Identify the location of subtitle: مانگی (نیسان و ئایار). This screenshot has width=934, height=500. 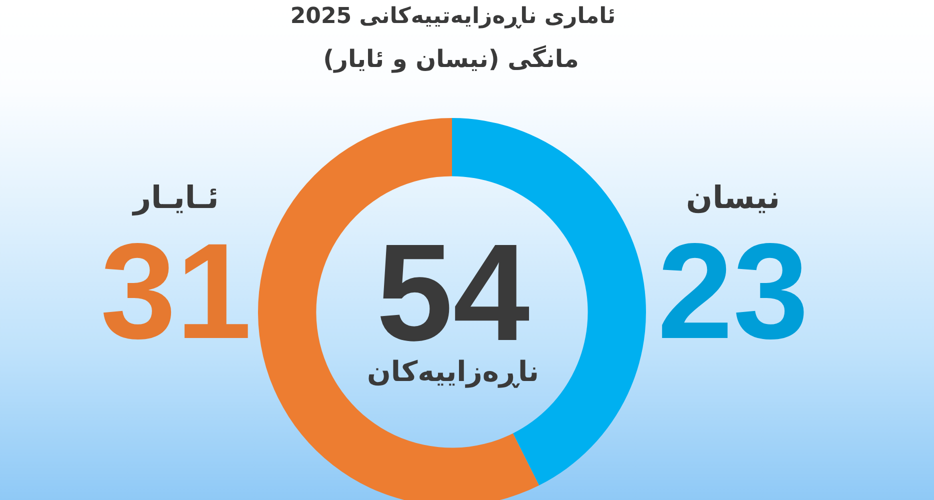
(451, 59).